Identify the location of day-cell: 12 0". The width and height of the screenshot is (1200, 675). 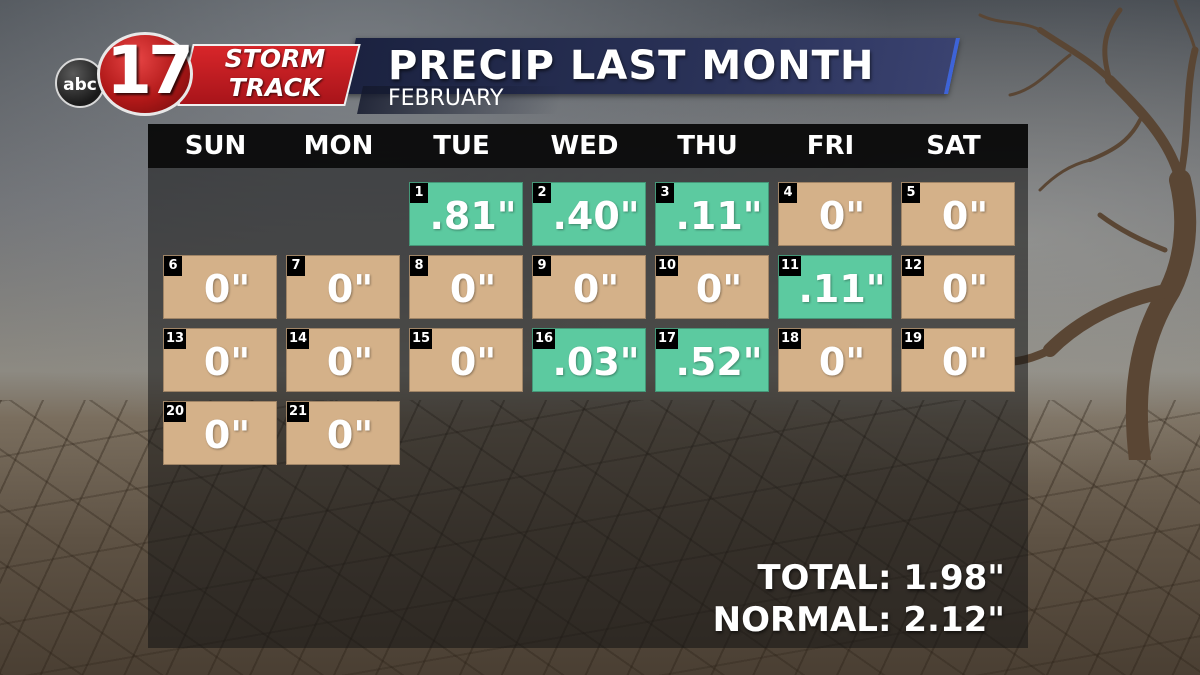
(958, 287).